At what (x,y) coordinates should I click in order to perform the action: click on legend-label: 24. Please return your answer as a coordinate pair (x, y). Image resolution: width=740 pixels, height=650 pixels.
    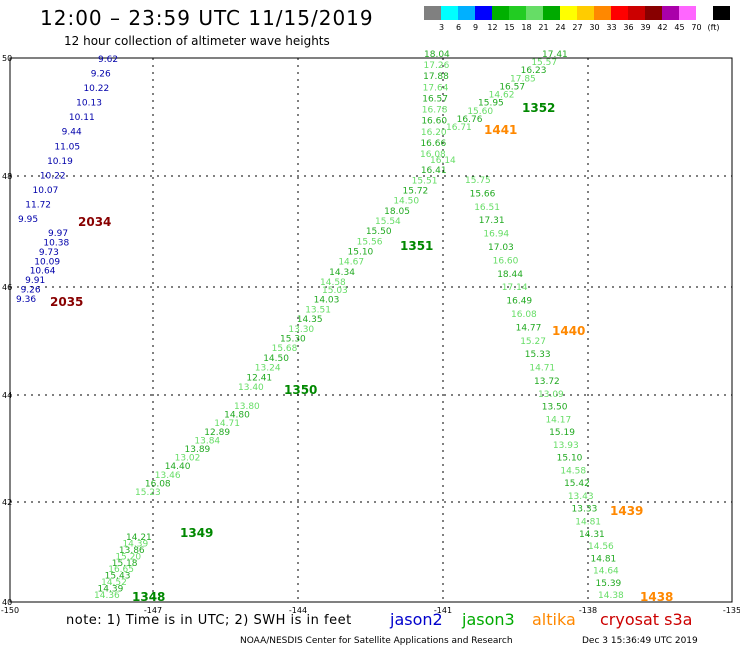
    Looking at the image, I should click on (560, 27).